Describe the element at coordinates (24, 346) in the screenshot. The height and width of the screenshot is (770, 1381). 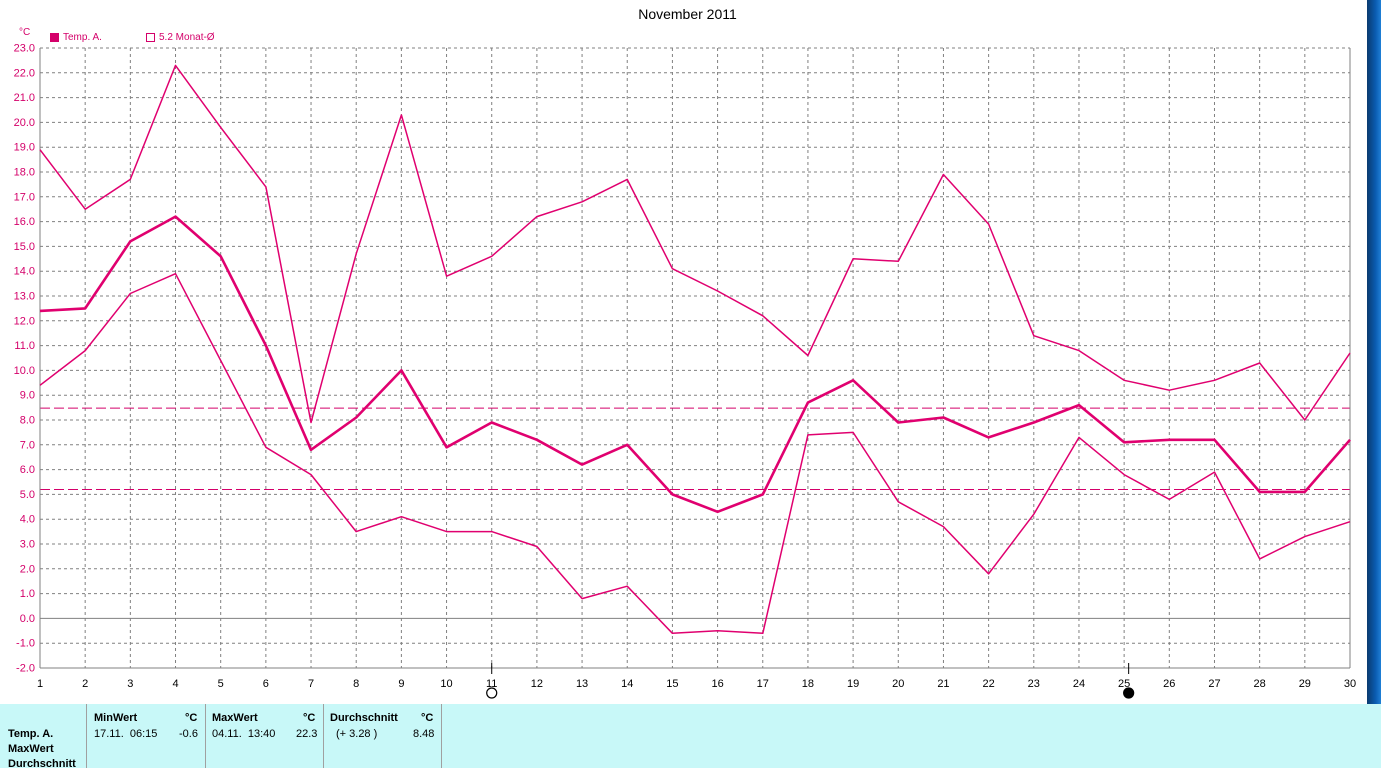
I see `y-tick-label: 11.0` at that location.